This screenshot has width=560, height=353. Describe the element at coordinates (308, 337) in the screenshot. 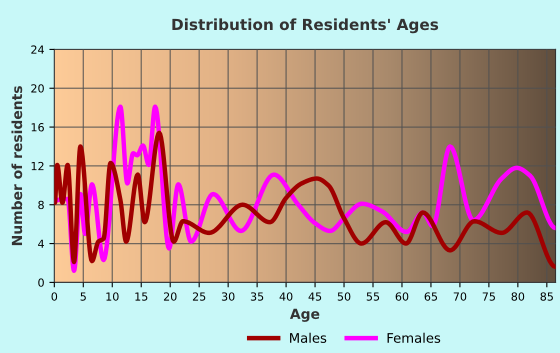

I see `legend-label: Males` at that location.